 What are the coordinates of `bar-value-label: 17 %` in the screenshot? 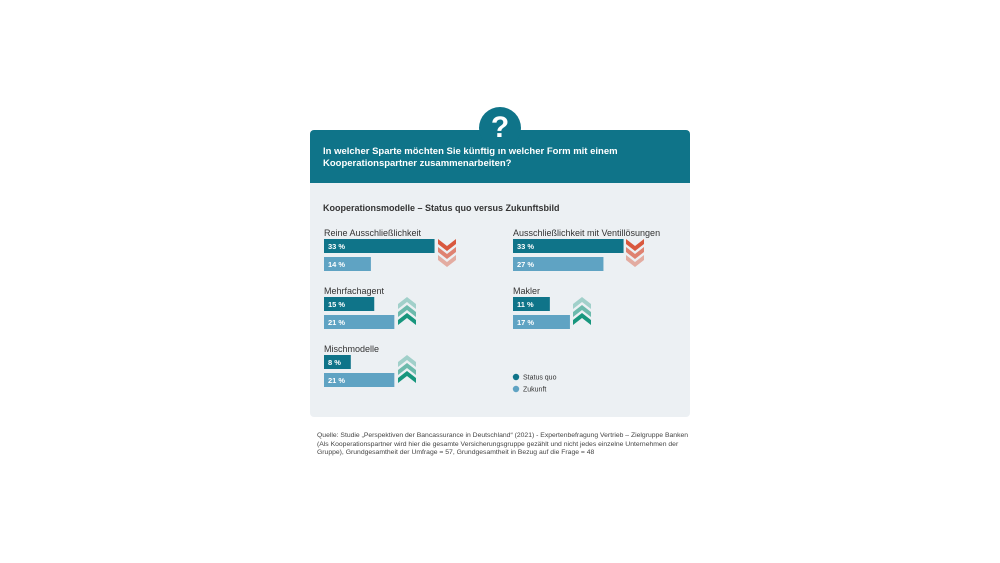 It's located at (525, 322).